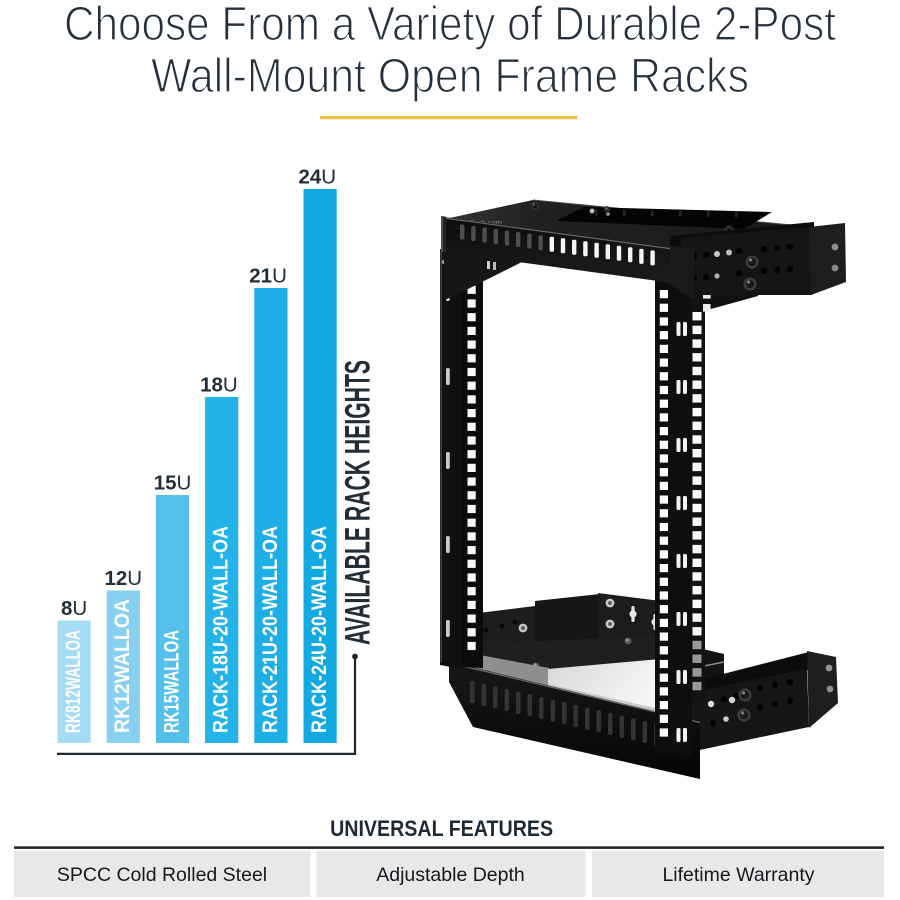 The height and width of the screenshot is (900, 900). I want to click on svg-text:Choose From a Variety of Durab: Choose From a Variety of Durable 2-Post, so click(450, 25).